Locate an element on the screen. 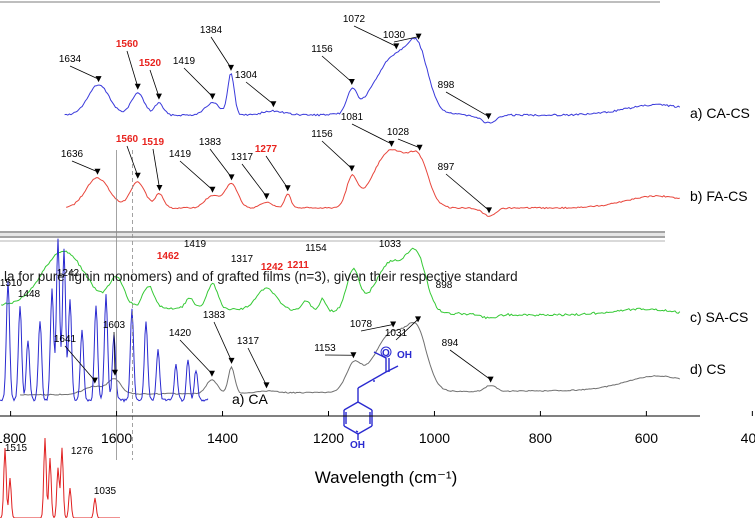 This screenshot has height=518, width=755. fa-cs-peak-1081-leader is located at coordinates (371, 134).